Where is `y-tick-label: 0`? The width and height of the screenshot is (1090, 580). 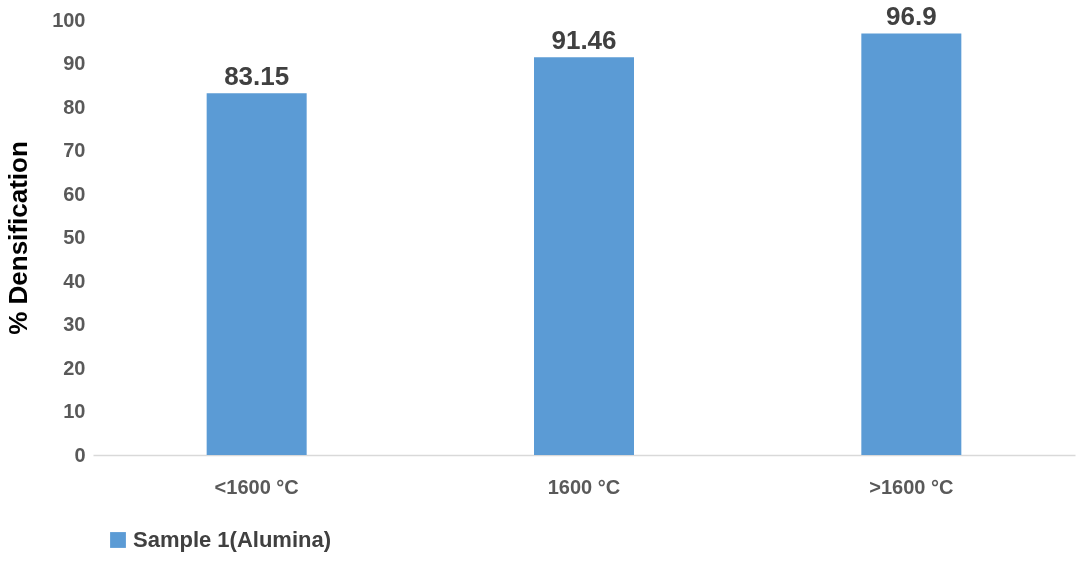 y-tick-label: 0 is located at coordinates (80, 454).